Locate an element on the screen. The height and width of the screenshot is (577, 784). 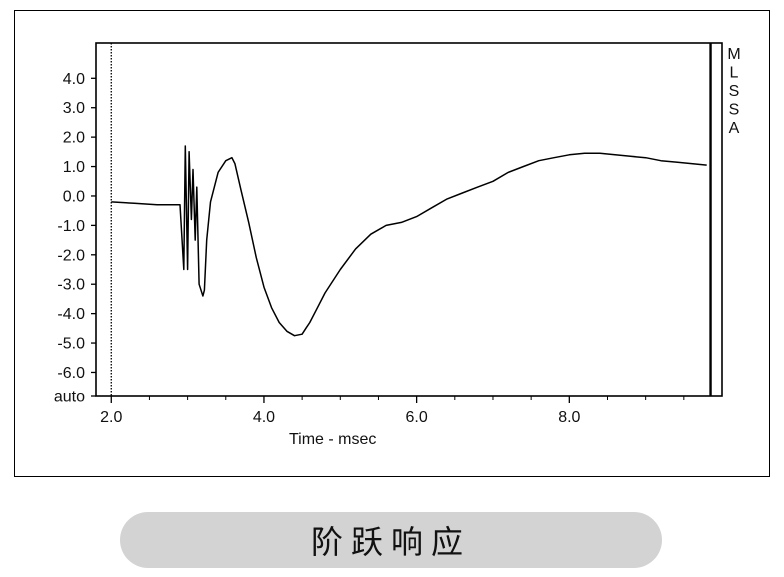
y-tick-label: 3.0 is located at coordinates (74, 108).